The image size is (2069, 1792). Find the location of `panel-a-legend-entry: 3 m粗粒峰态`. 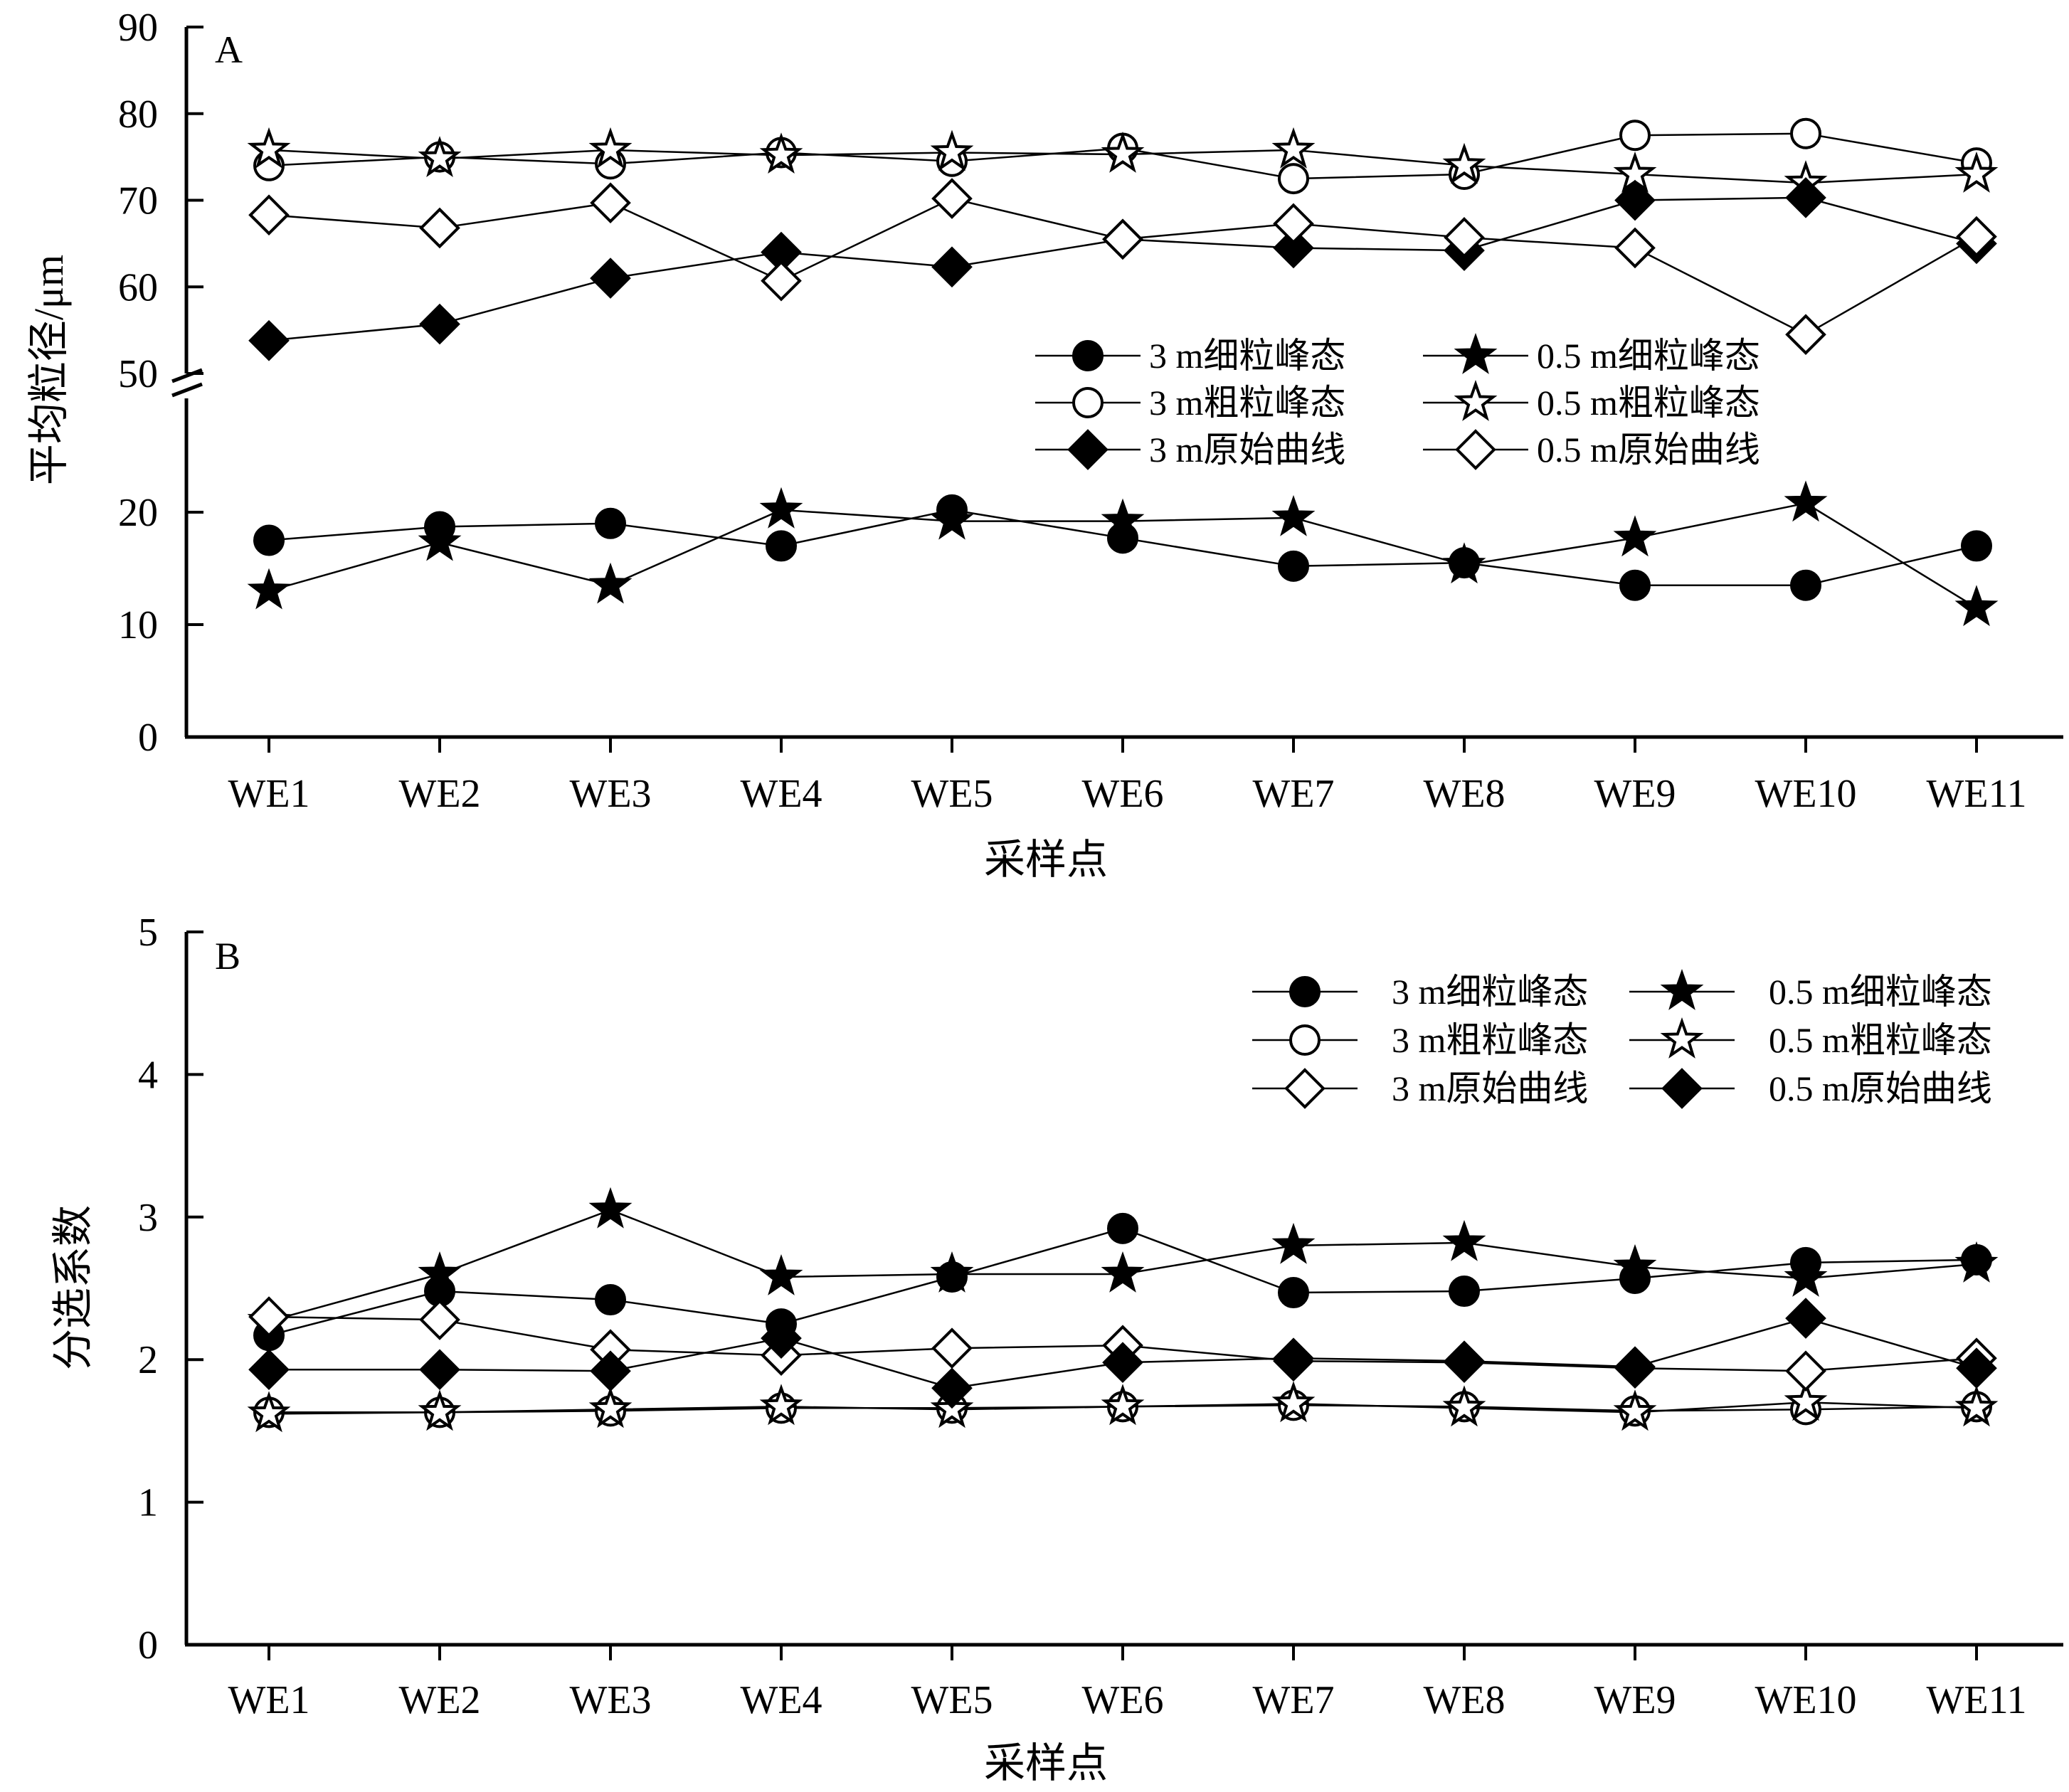

panel-a-legend-entry: 3 m粗粒峰态 is located at coordinates (1190, 403).